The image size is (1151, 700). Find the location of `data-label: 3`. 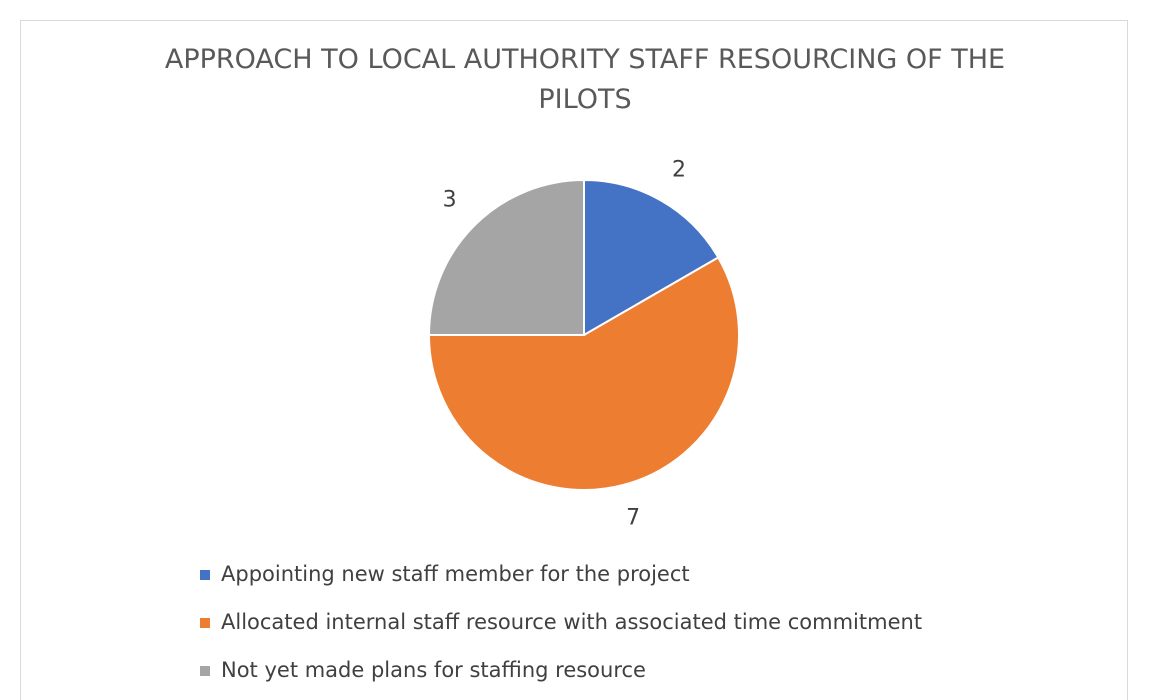

data-label: 3 is located at coordinates (450, 200).